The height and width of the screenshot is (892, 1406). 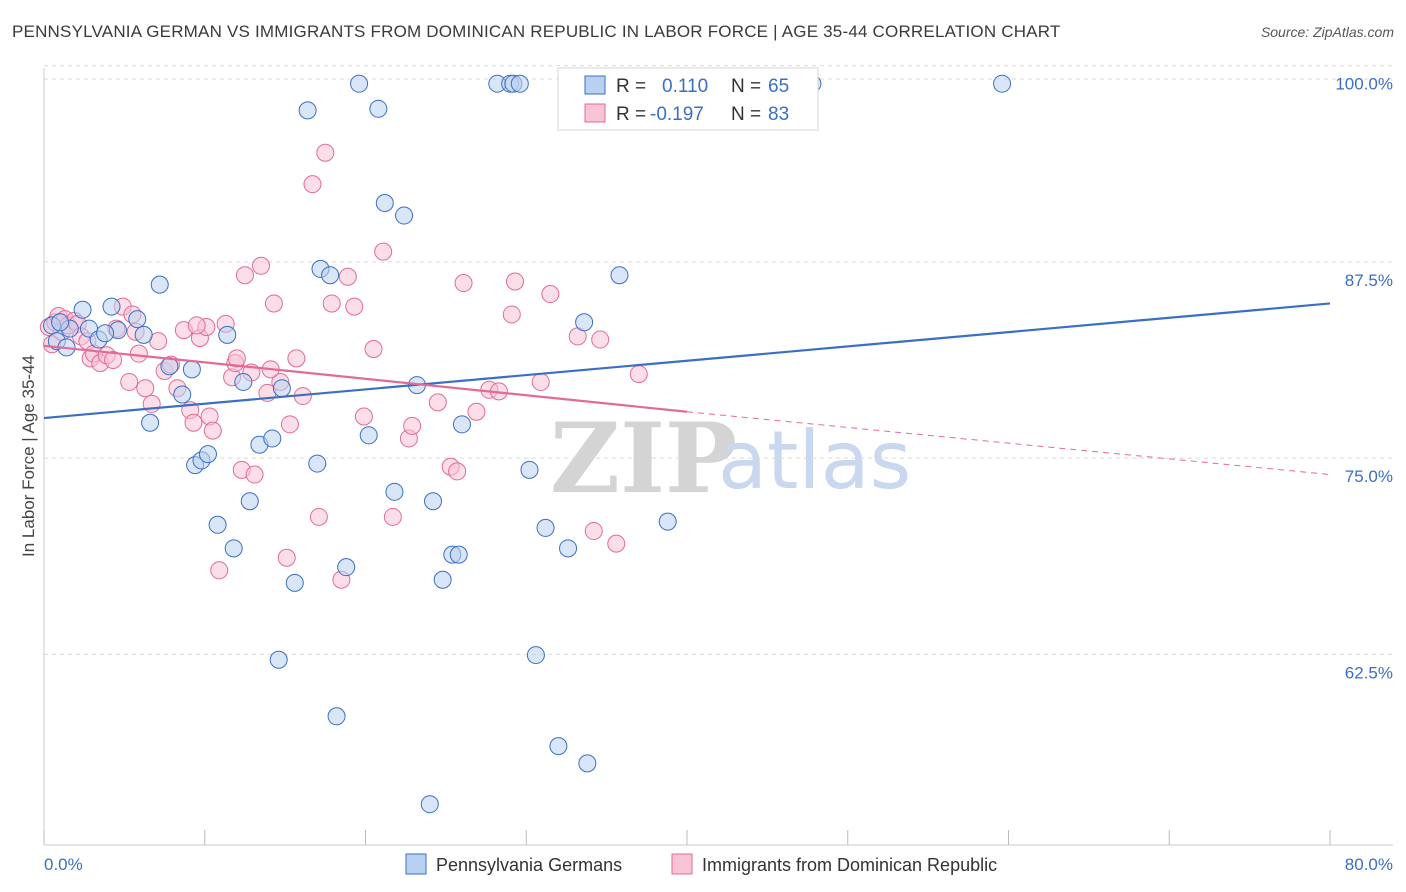 What do you see at coordinates (1369, 864) in the screenshot?
I see `x-tick-label-max: 80.0%` at bounding box center [1369, 864].